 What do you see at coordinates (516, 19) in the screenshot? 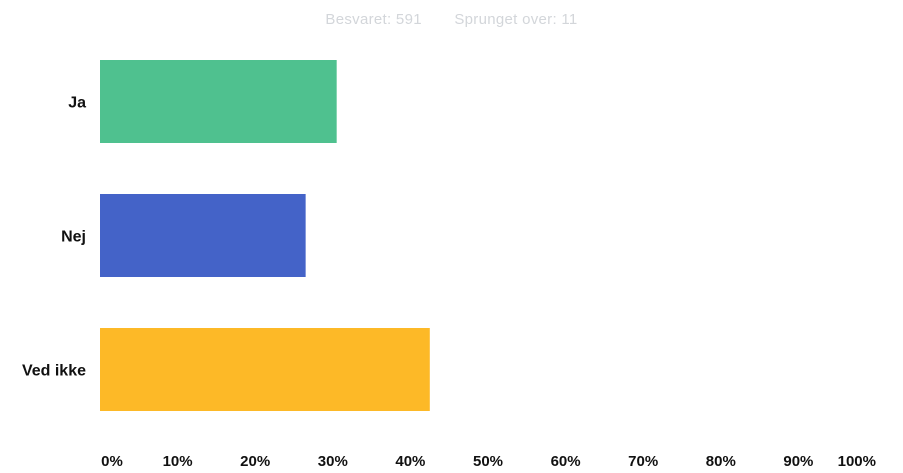
I see `skipped-count: Sprunget over: 11` at bounding box center [516, 19].